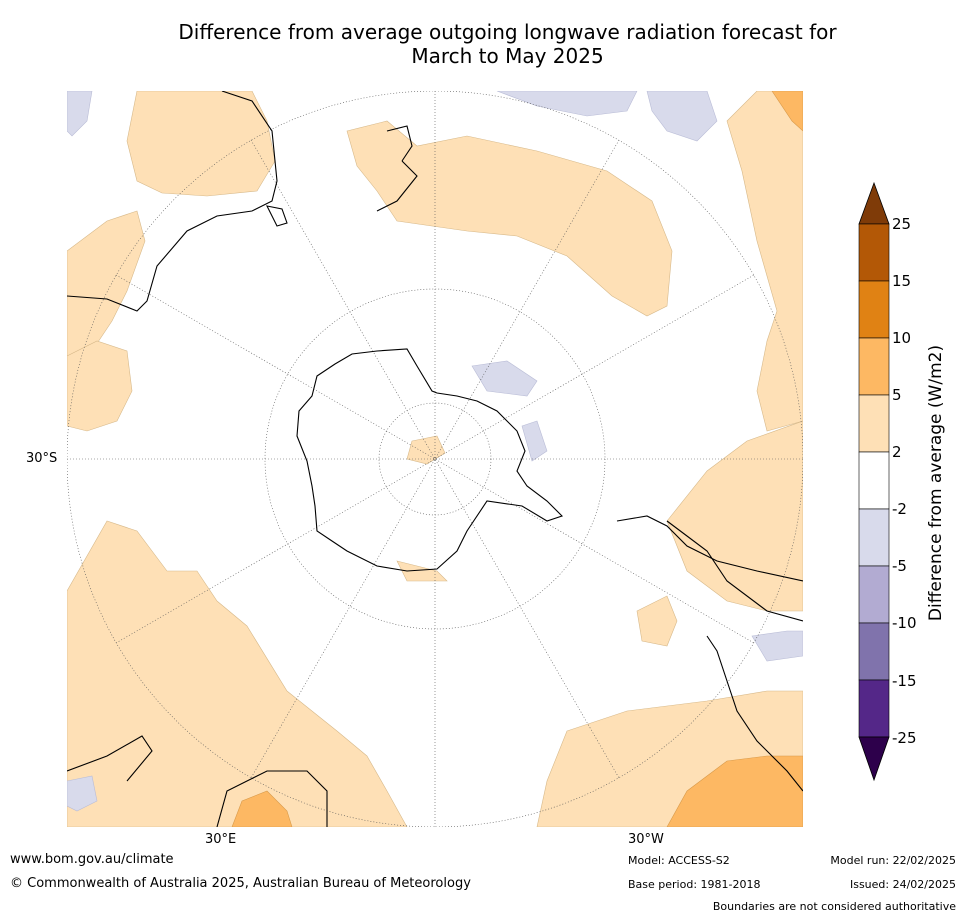  I want to click on anomaly-patch-atlantic, so click(657, 621).